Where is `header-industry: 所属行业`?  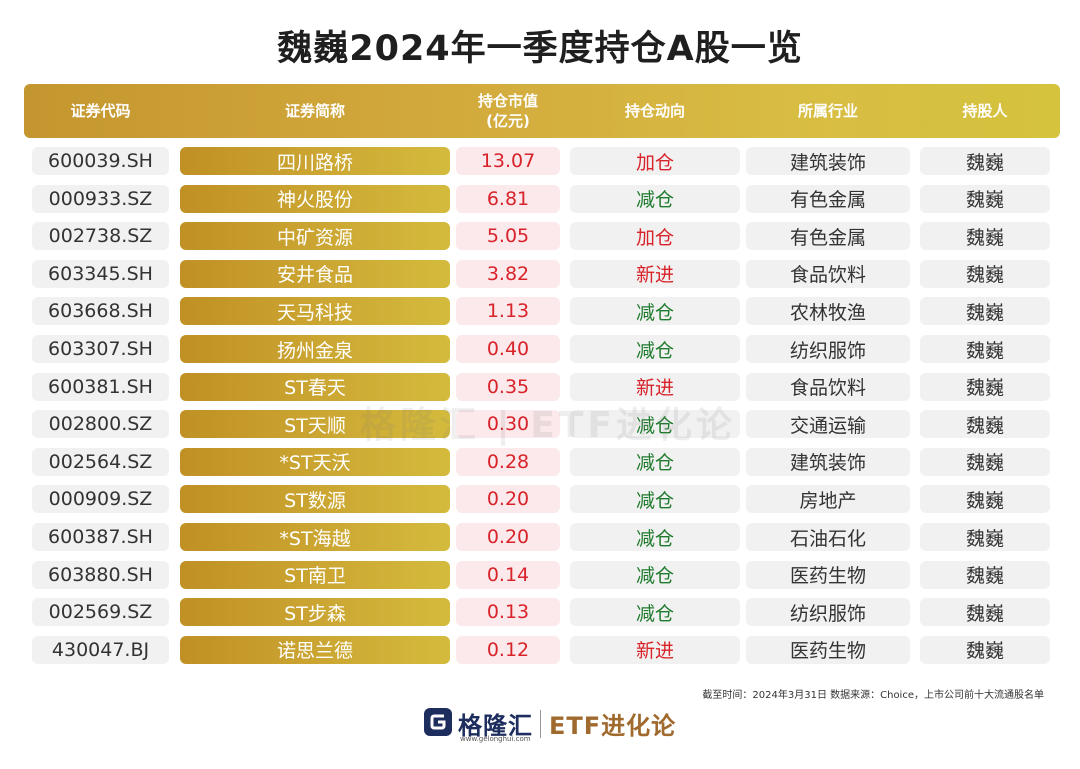 header-industry: 所属行业 is located at coordinates (827, 111).